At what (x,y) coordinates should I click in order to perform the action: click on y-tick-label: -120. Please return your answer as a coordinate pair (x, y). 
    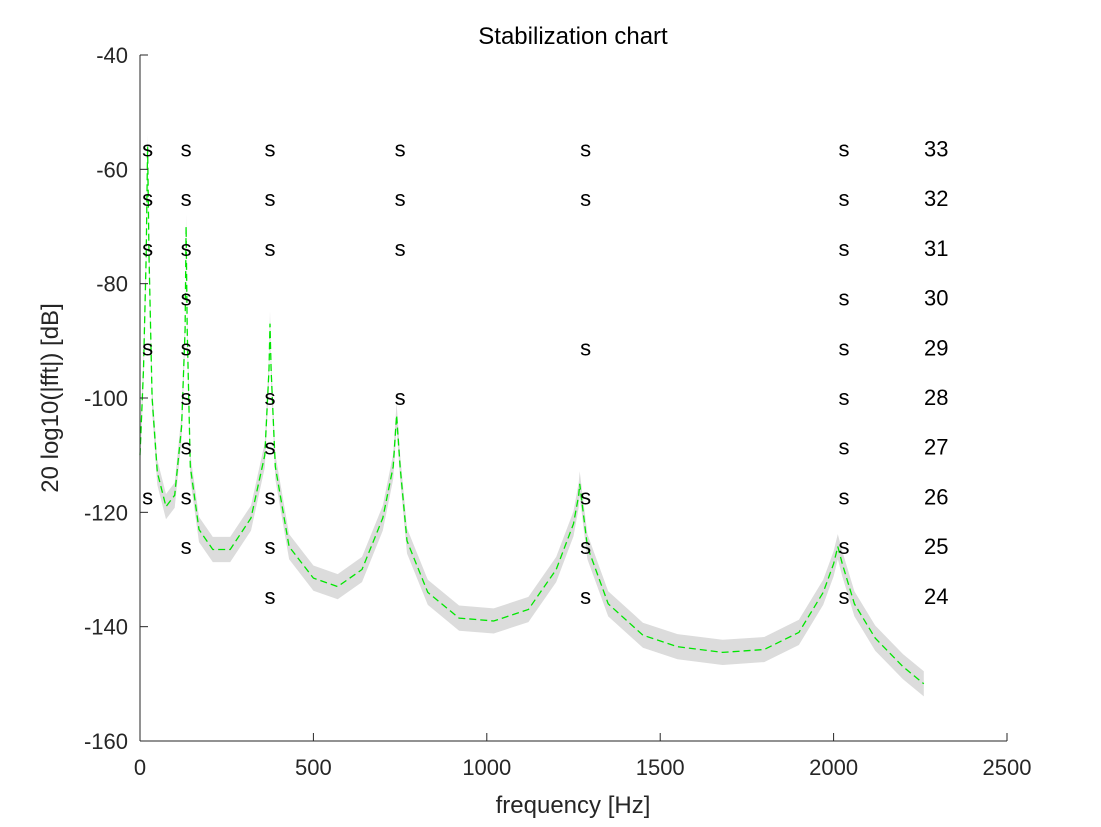
    Looking at the image, I should click on (106, 512).